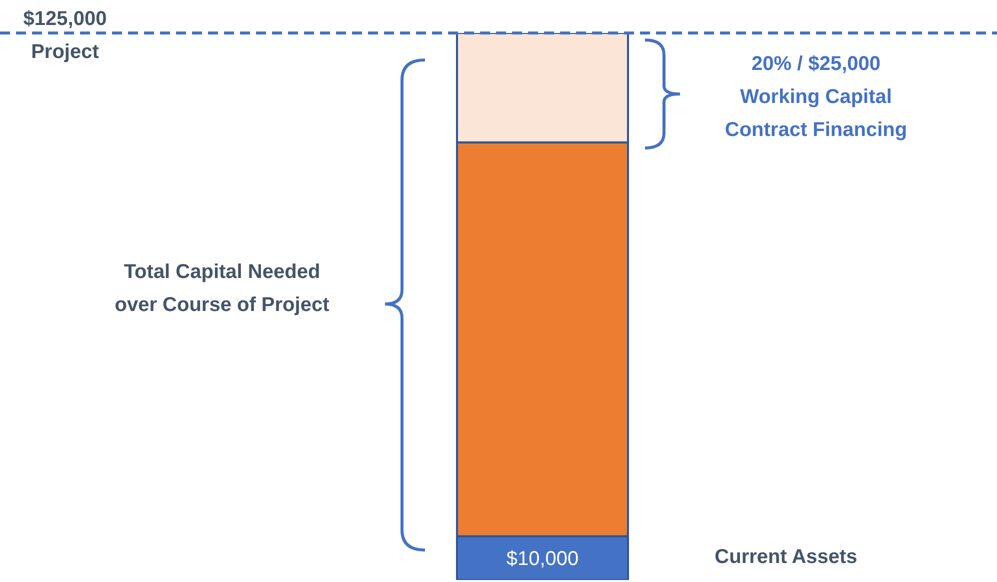 Image resolution: width=997 pixels, height=582 pixels. Describe the element at coordinates (786, 557) in the screenshot. I see `text: Current Assets` at that location.